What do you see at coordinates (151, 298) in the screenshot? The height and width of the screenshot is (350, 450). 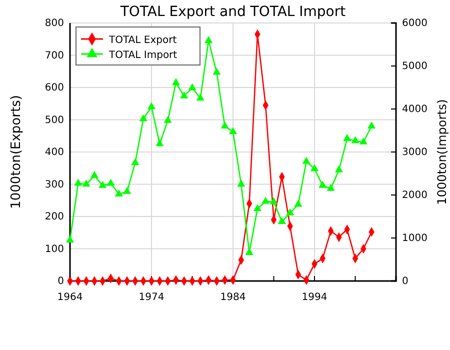 I see `x-tick-label: 1974` at bounding box center [151, 298].